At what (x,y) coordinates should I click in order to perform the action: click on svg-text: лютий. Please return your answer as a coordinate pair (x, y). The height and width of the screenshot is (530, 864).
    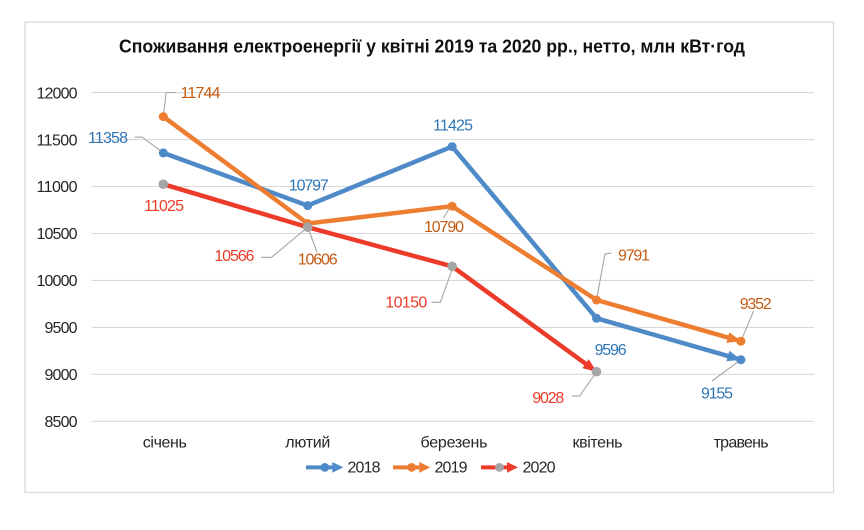
    Looking at the image, I should click on (307, 443).